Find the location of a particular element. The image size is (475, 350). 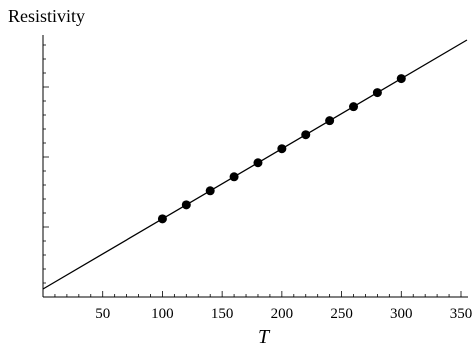

x-tick-label: 50 is located at coordinates (102, 314).